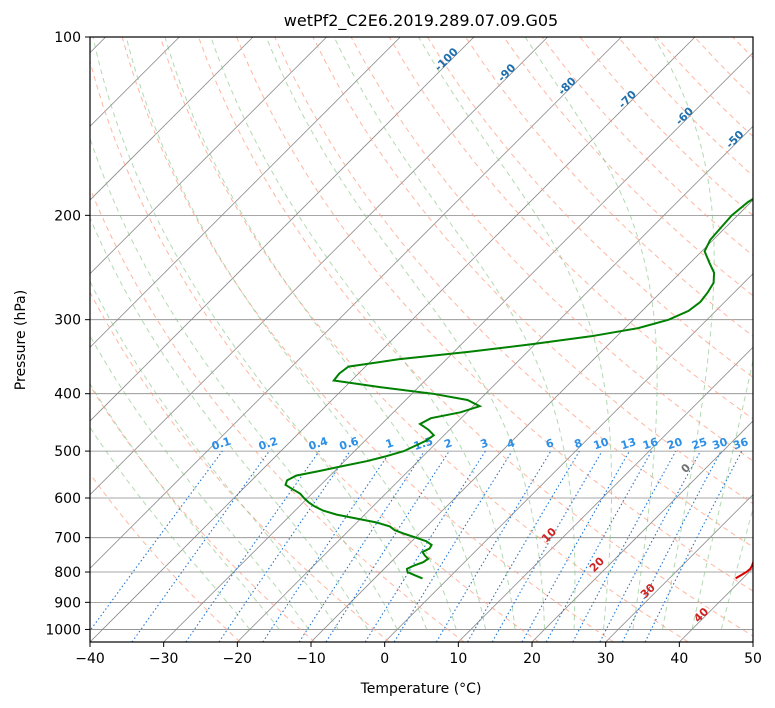 Image resolution: width=775 pixels, height=708 pixels. What do you see at coordinates (628, 443) in the screenshot?
I see `mixing-ratio-label: 13` at bounding box center [628, 443].